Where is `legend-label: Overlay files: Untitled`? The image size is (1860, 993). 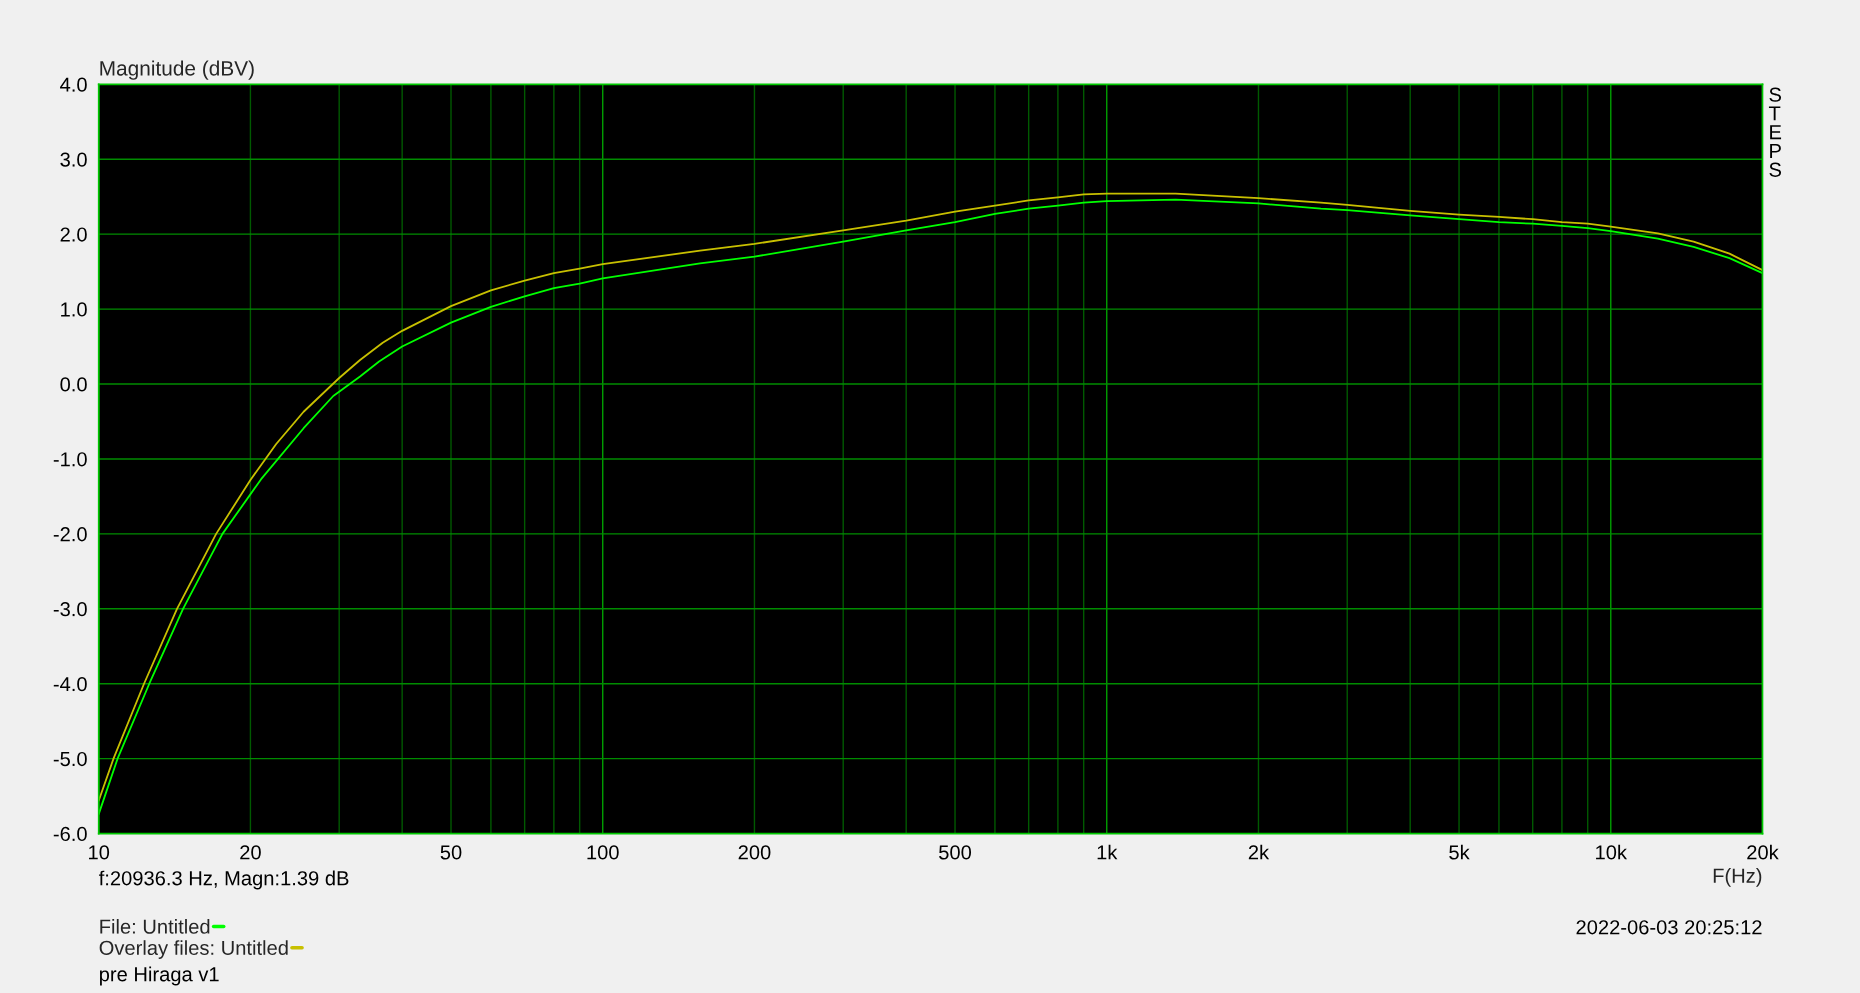 legend-label: Overlay files: Untitled is located at coordinates (193, 949).